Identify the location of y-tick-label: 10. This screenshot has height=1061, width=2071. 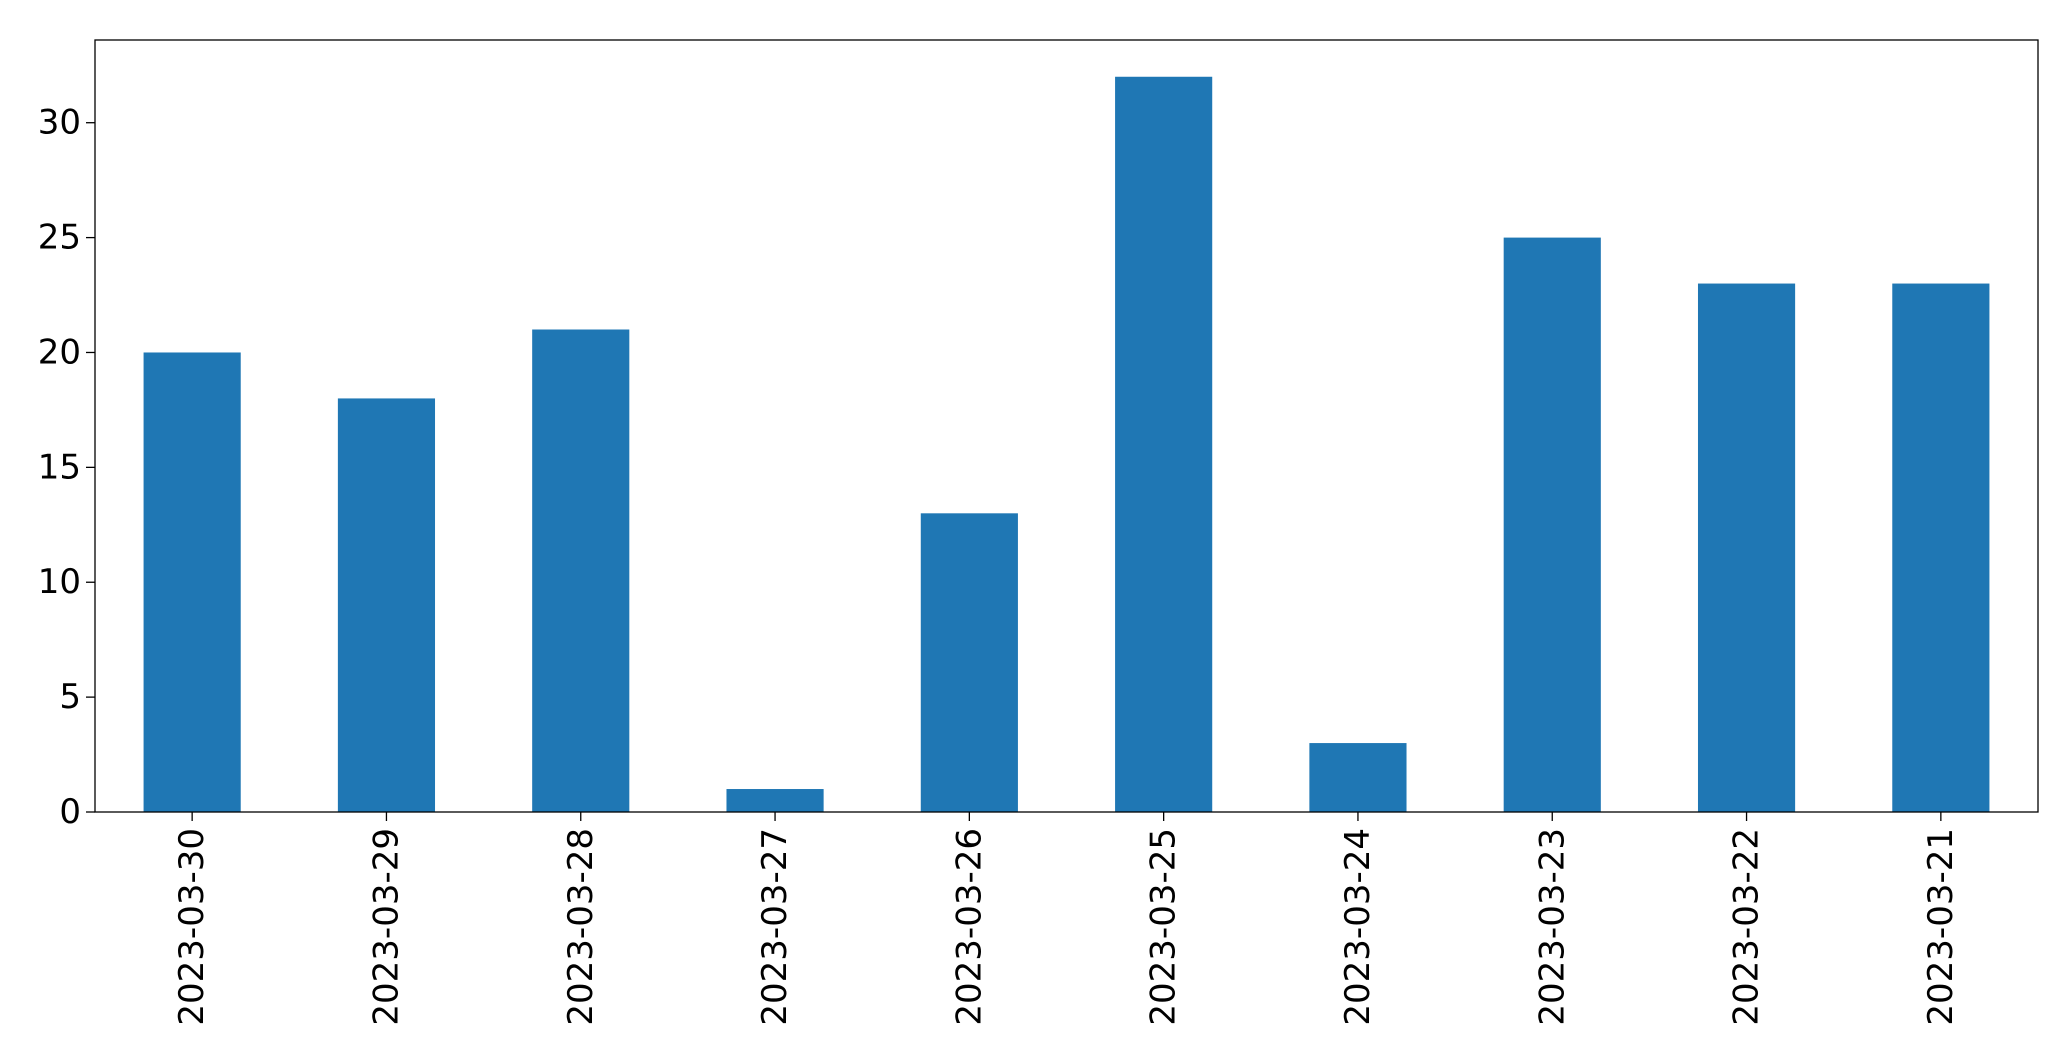
(59, 582).